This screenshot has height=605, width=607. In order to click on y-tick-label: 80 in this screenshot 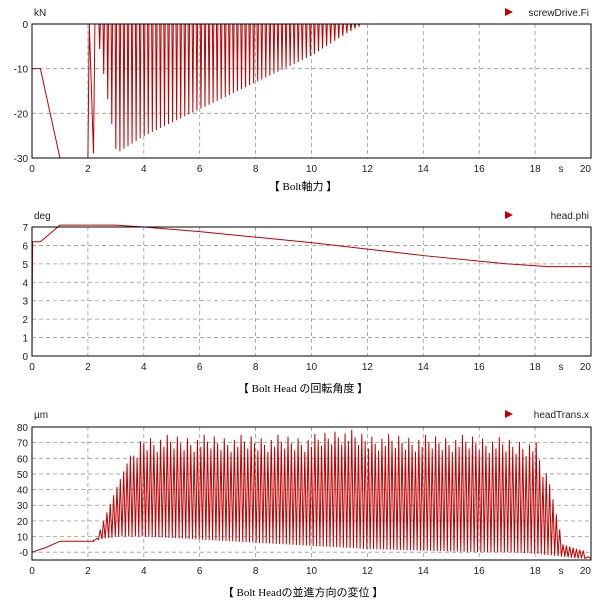, I will do `click(23, 428)`.